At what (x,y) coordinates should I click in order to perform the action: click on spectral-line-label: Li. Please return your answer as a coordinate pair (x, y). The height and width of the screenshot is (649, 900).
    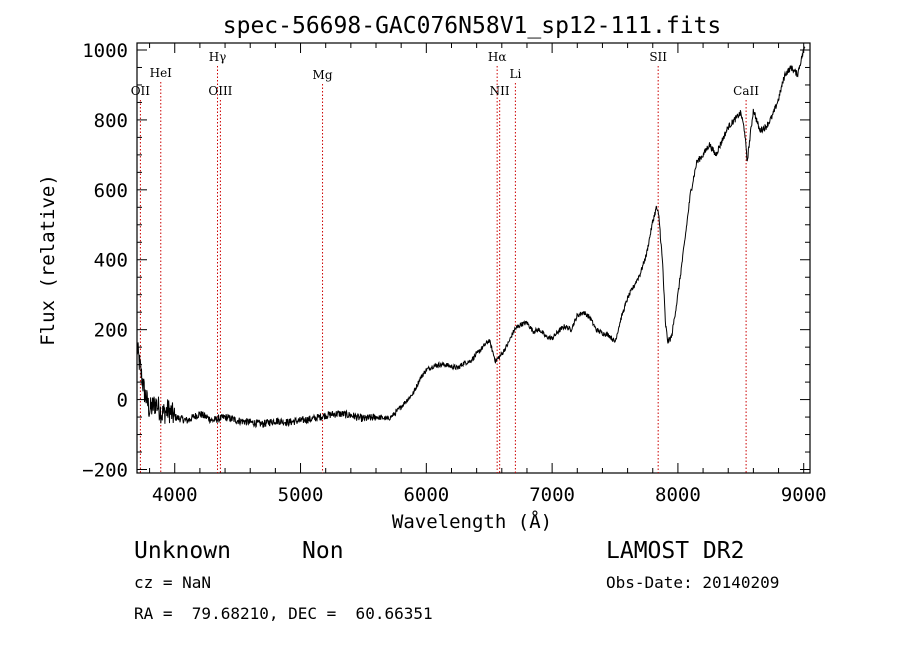
    Looking at the image, I should click on (515, 74).